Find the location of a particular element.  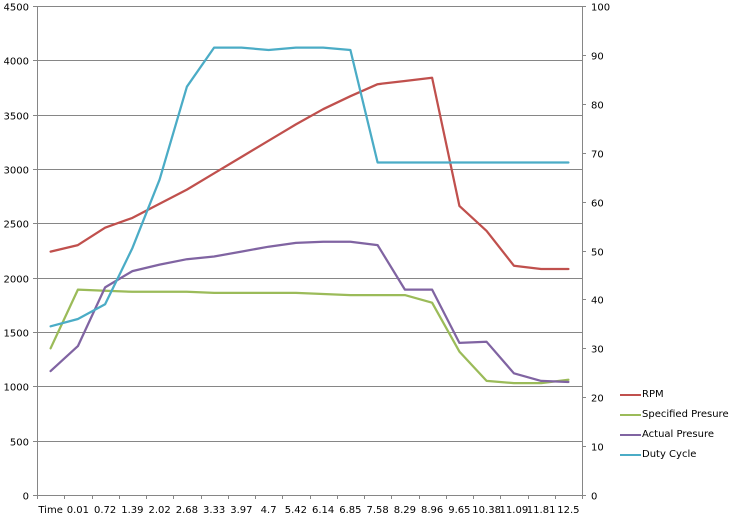

legend-label: Duty Cycle is located at coordinates (669, 454).